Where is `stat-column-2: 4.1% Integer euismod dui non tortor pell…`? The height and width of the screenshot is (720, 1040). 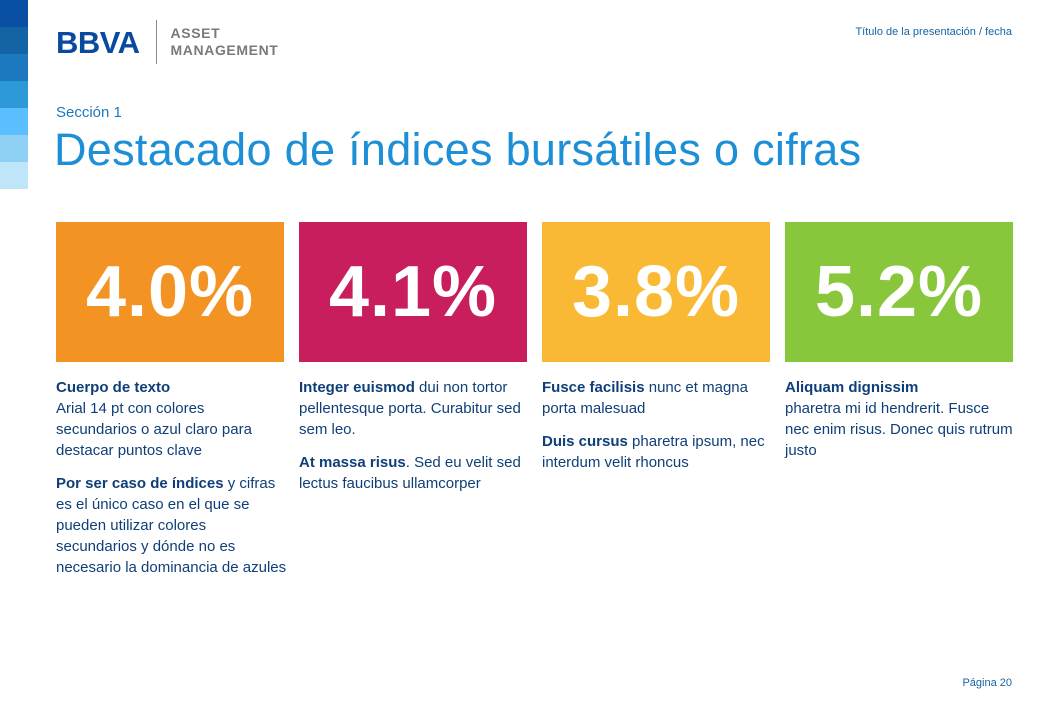
stat-column-2: 4.1% Integer euismod dui non tortor pell… is located at coordinates (413, 364).